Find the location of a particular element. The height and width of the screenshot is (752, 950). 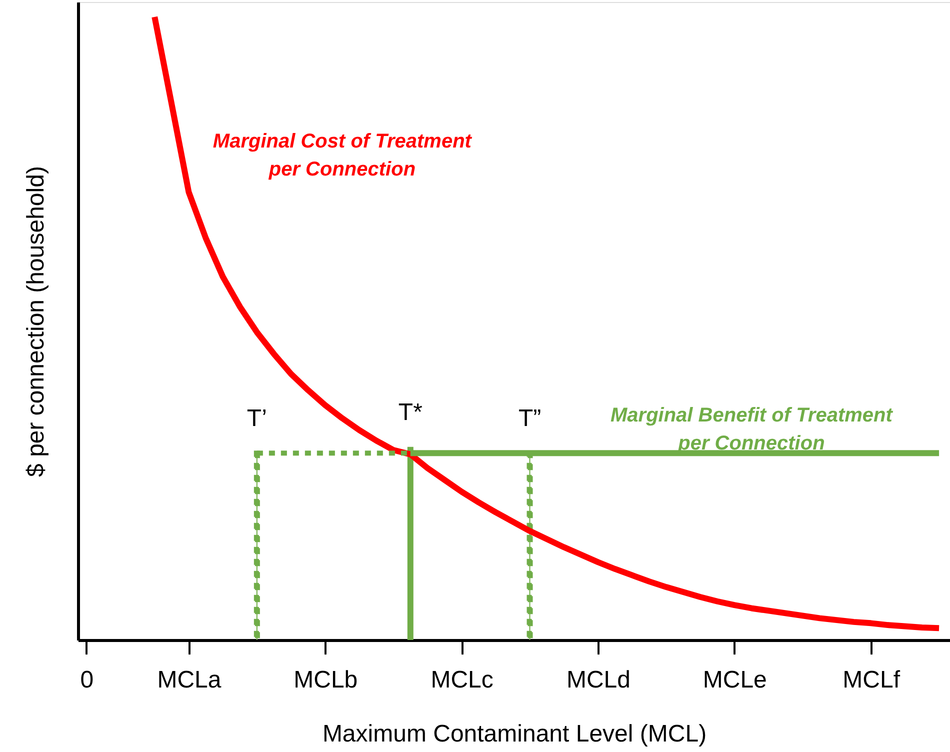

x-tick-label: MCLe is located at coordinates (734, 680).